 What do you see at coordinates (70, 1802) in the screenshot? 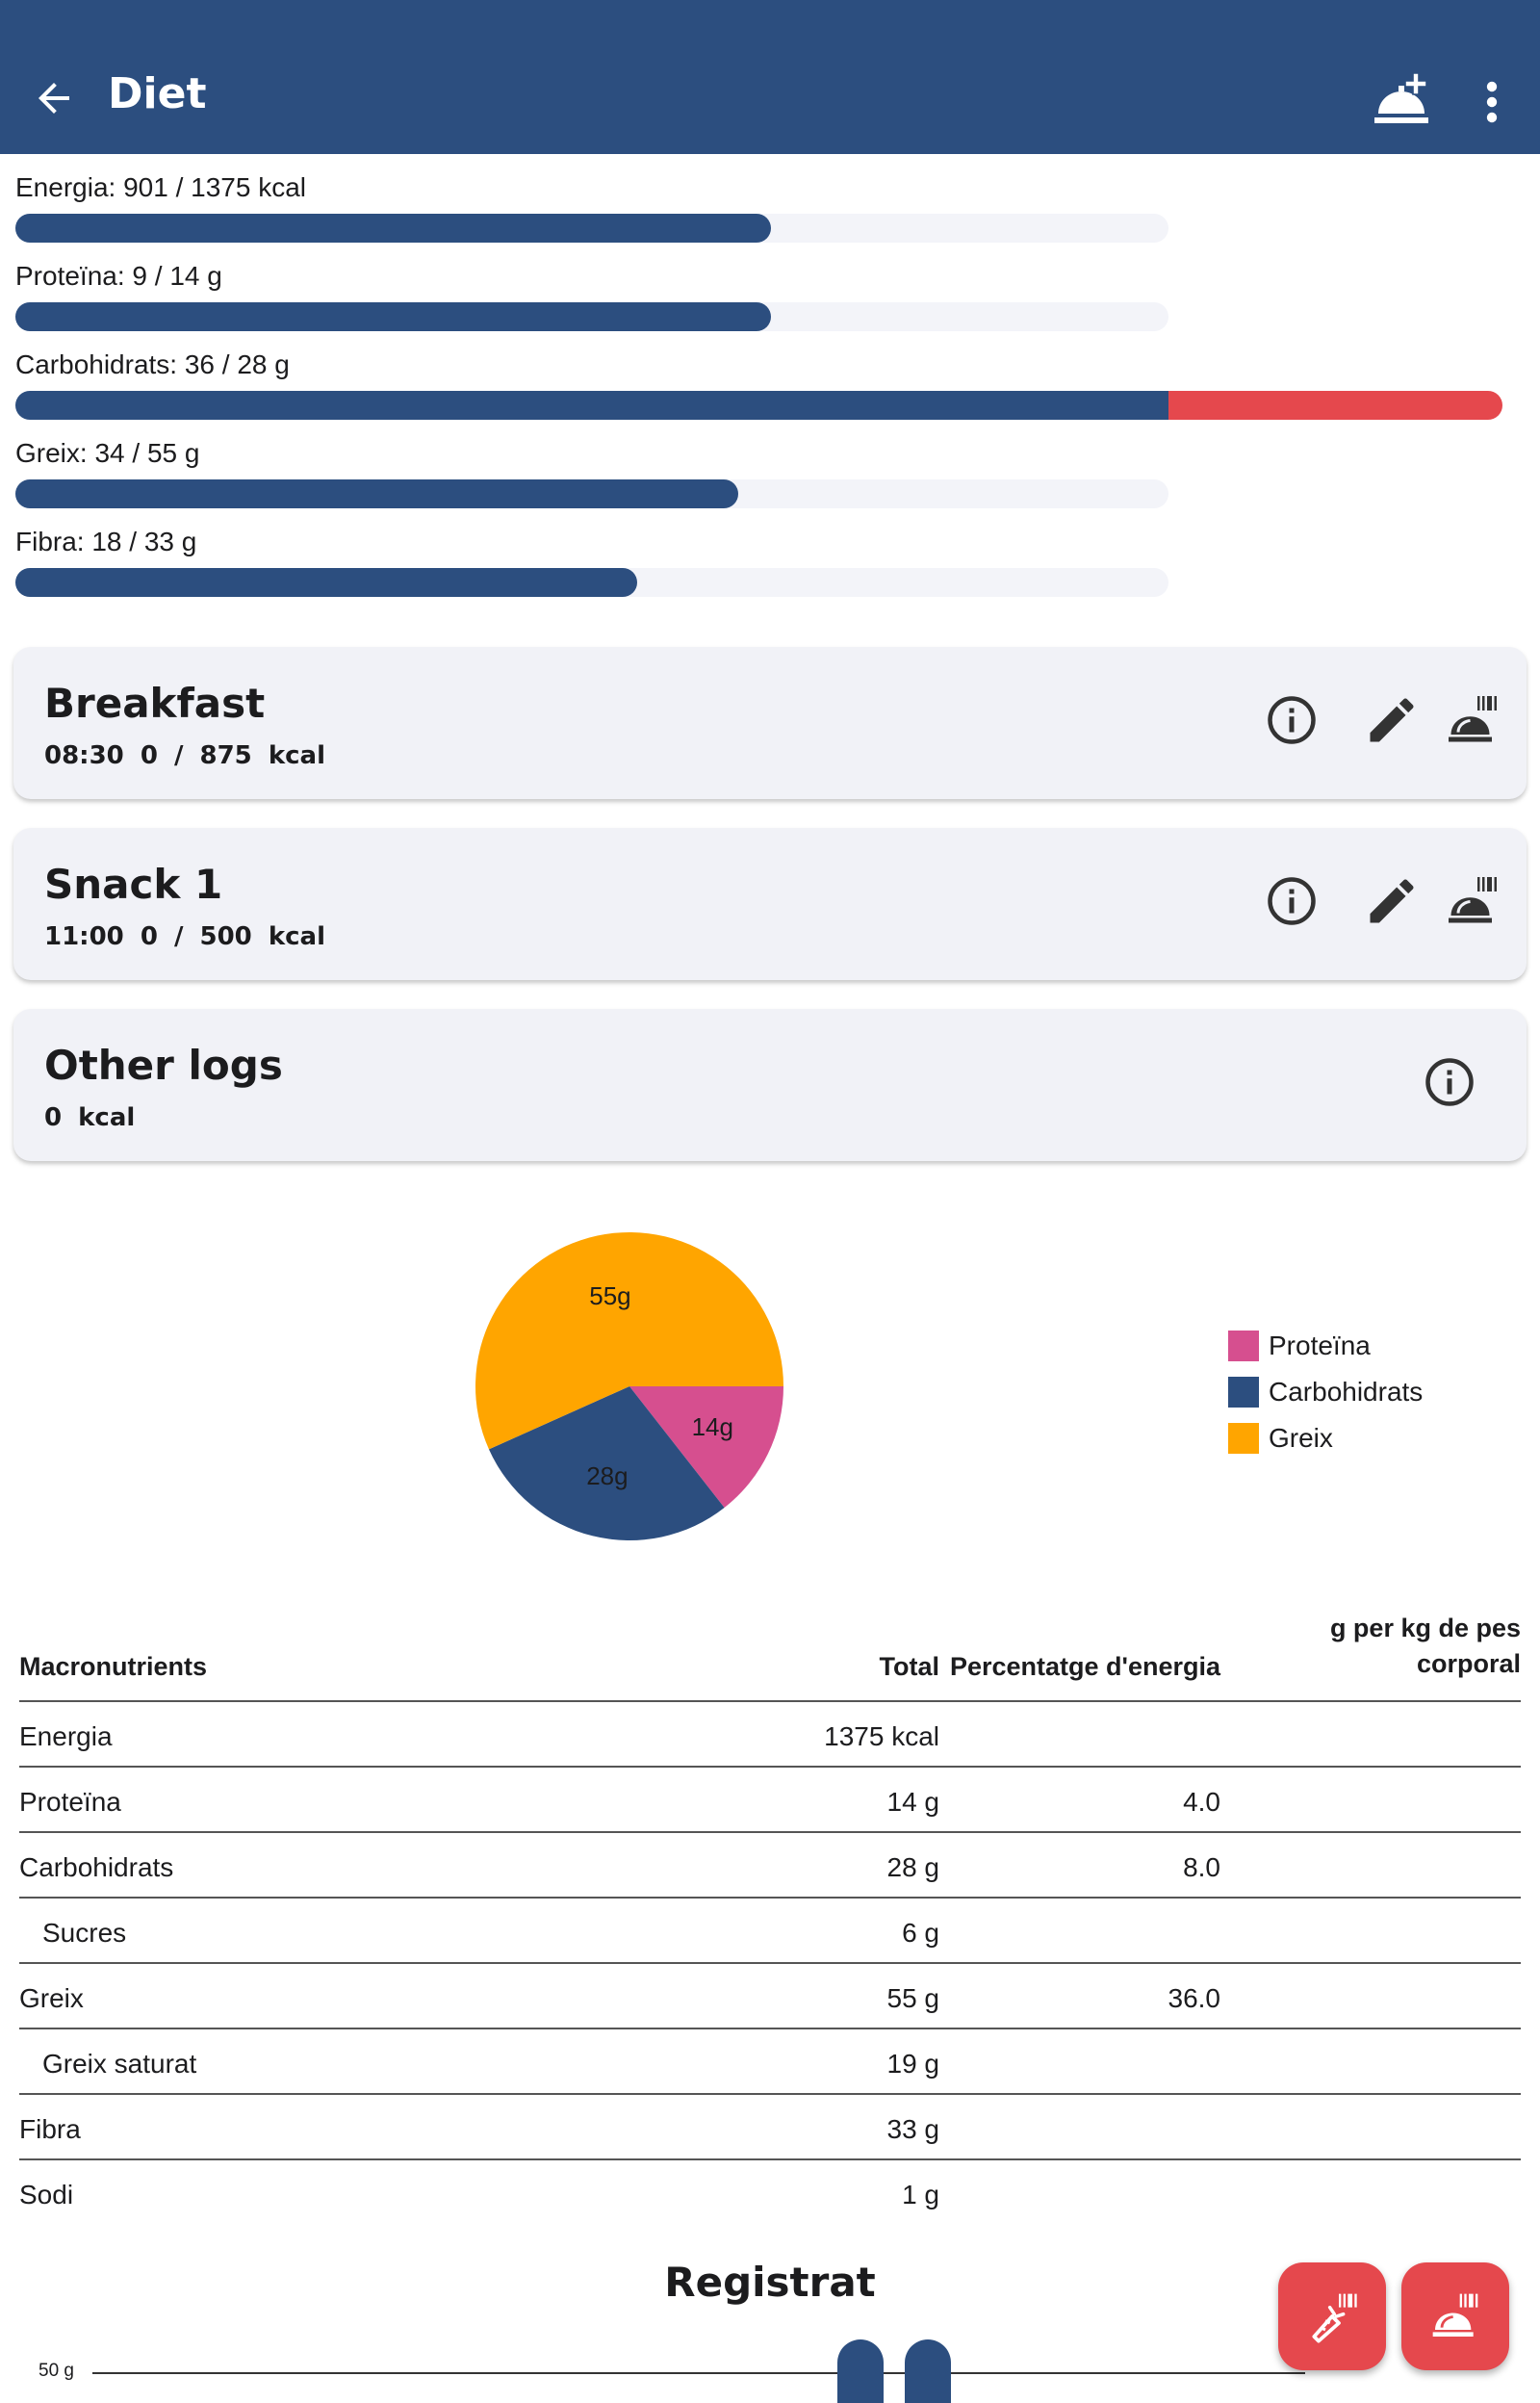
I see `row-name: Proteïna` at bounding box center [70, 1802].